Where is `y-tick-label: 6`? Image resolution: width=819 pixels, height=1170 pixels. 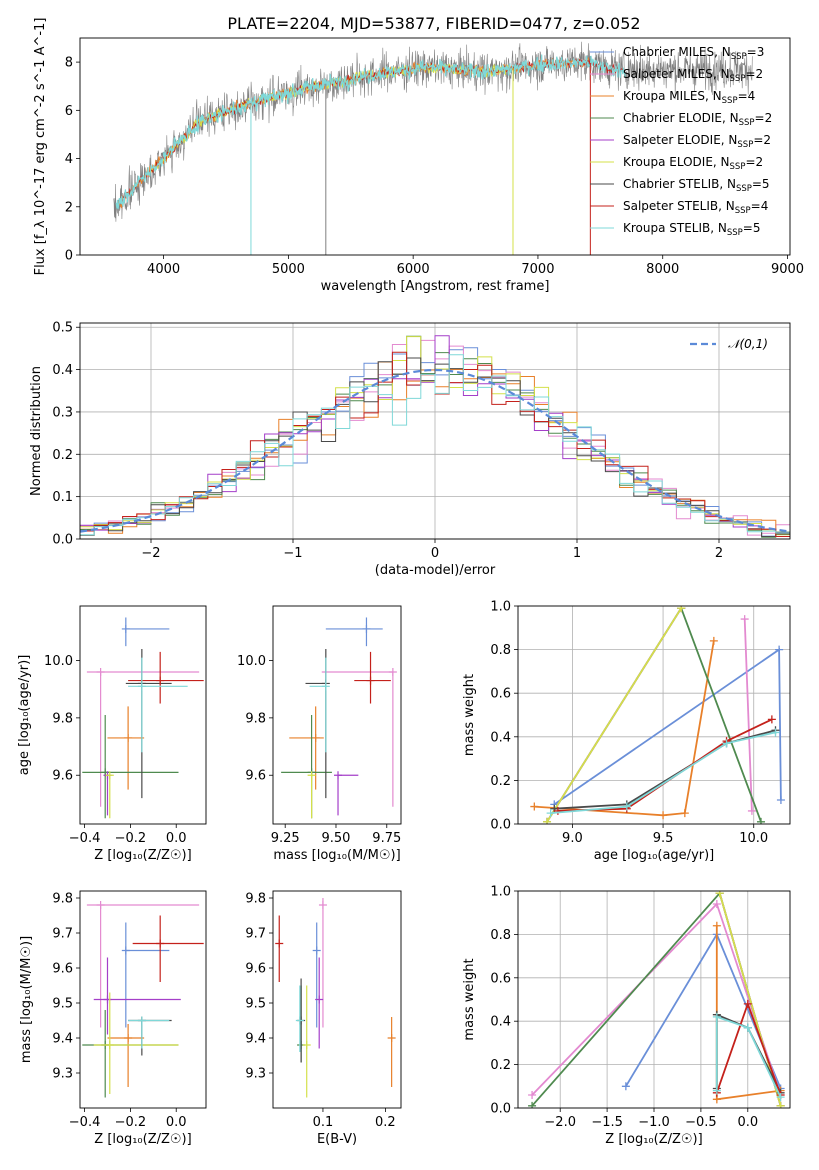
y-tick-label: 6 is located at coordinates (69, 111).